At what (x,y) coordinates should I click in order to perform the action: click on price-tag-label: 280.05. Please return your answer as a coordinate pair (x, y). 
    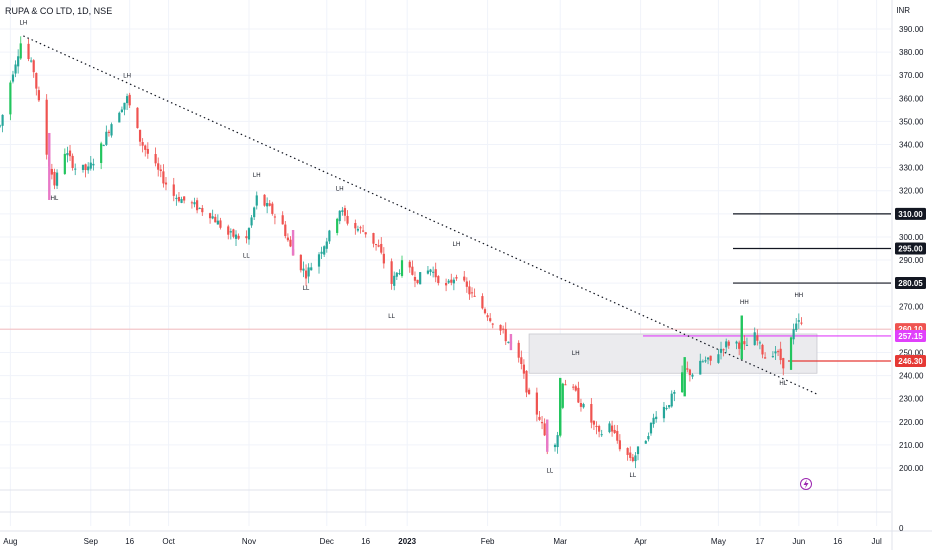
    Looking at the image, I should click on (910, 283).